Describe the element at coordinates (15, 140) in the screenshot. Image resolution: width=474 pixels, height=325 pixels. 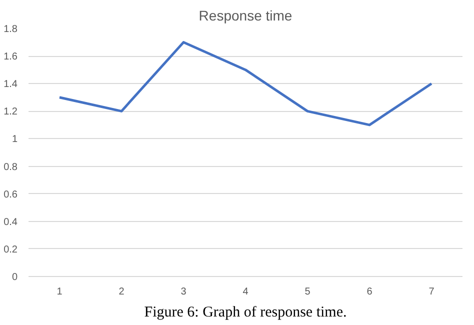
I see `y-tick-label: 1` at that location.